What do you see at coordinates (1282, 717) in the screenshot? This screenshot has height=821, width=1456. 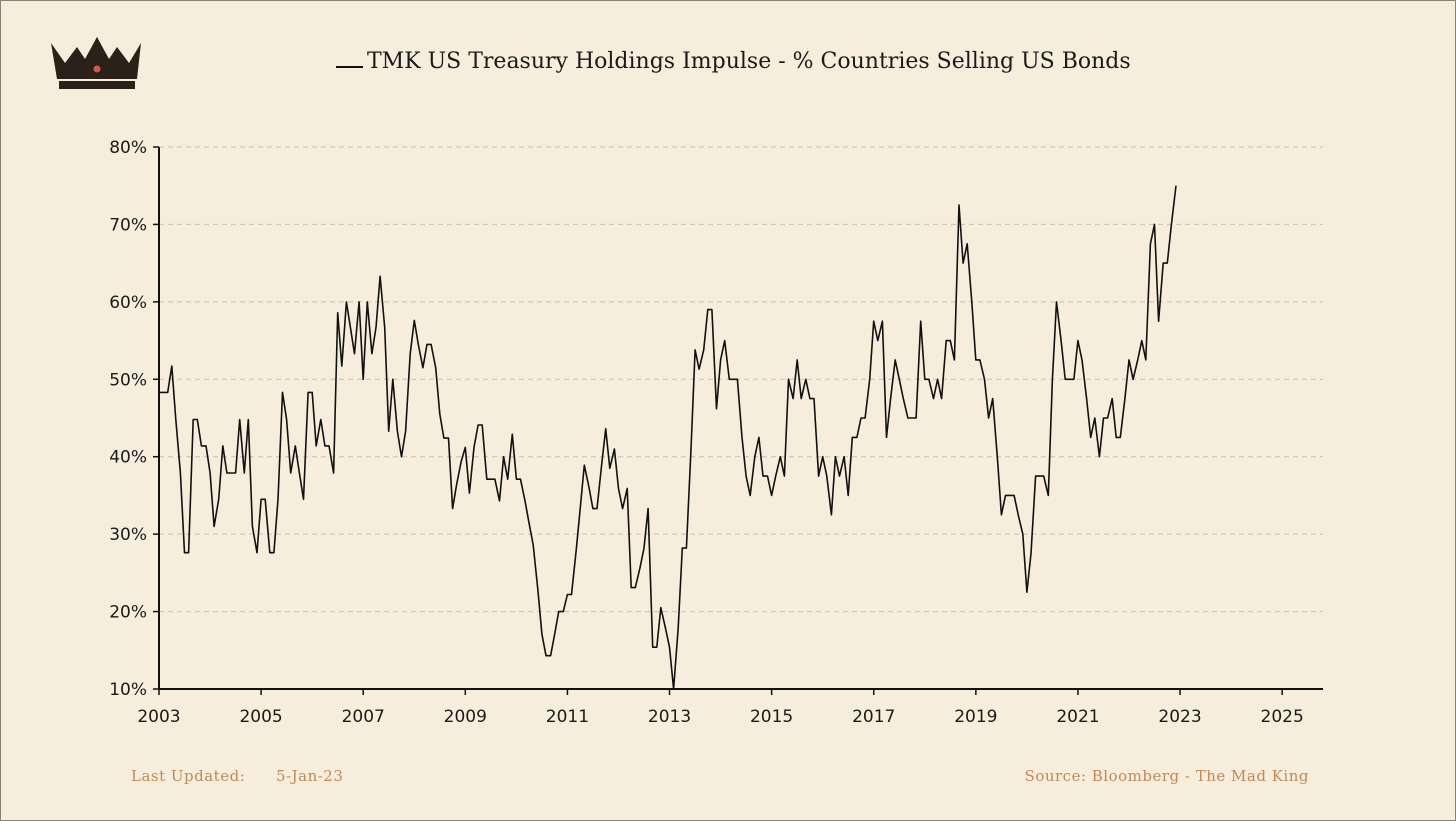 I see `x-tick-label: 2025` at bounding box center [1282, 717].